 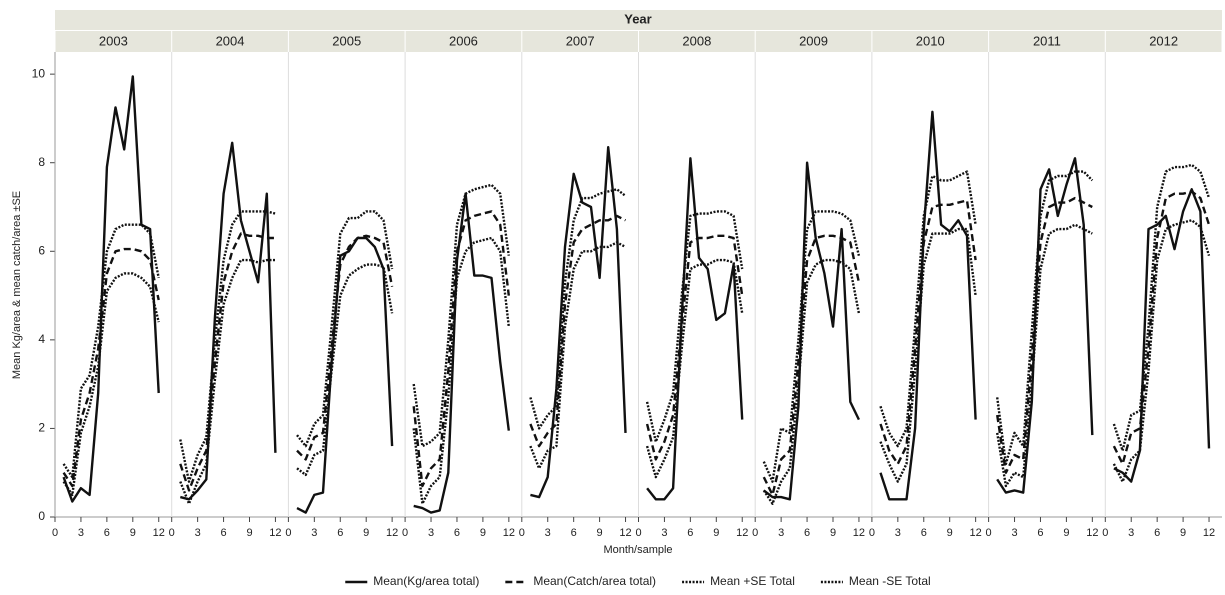 What do you see at coordinates (813, 40) in the screenshot?
I see `panel-label: 2009` at bounding box center [813, 40].